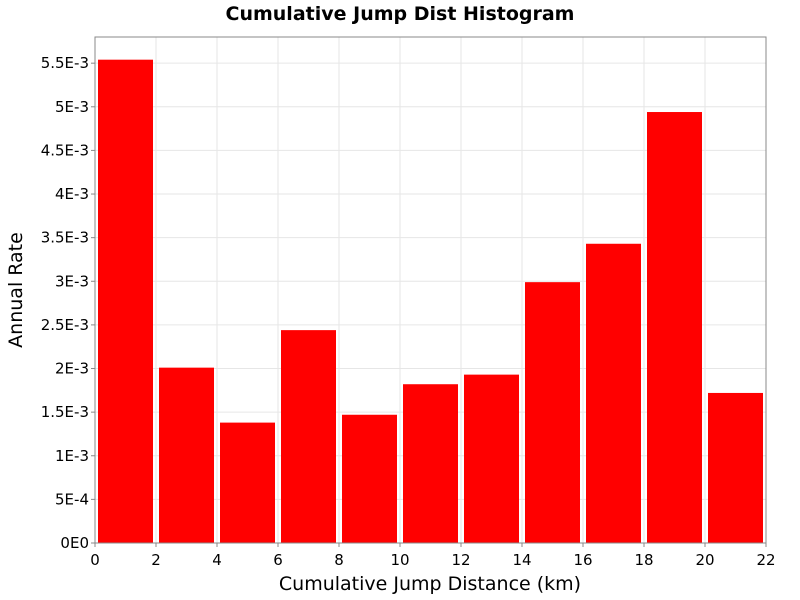 The width and height of the screenshot is (800, 600). What do you see at coordinates (704, 560) in the screenshot?
I see `x-tick-label: 20` at bounding box center [704, 560].